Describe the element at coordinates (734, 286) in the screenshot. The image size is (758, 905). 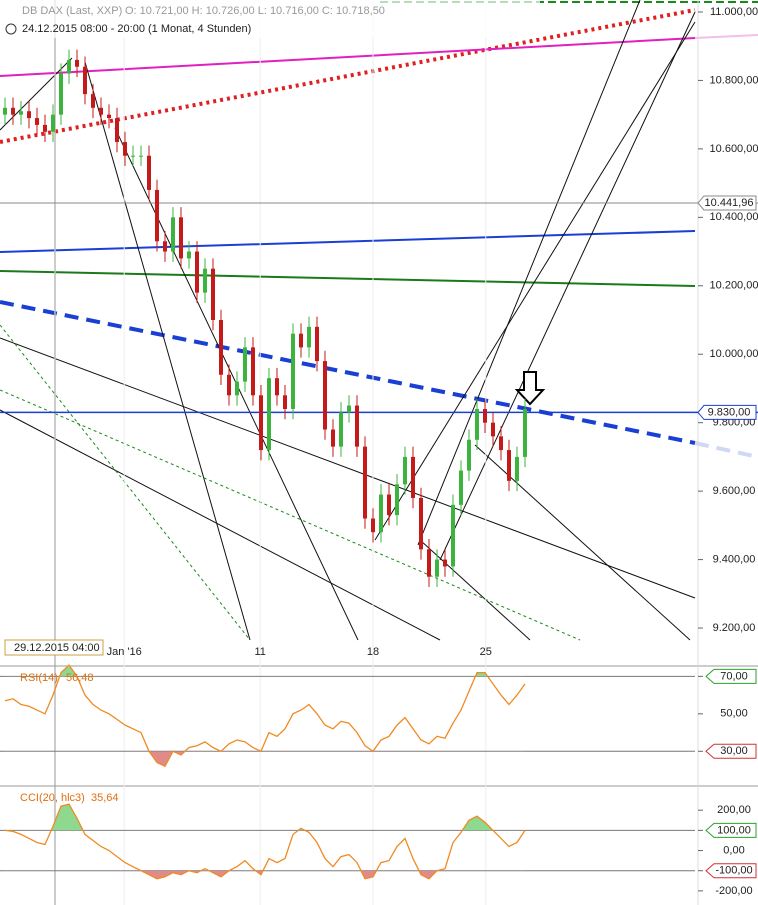
I see `y-tick-label: 10.200,00` at that location.